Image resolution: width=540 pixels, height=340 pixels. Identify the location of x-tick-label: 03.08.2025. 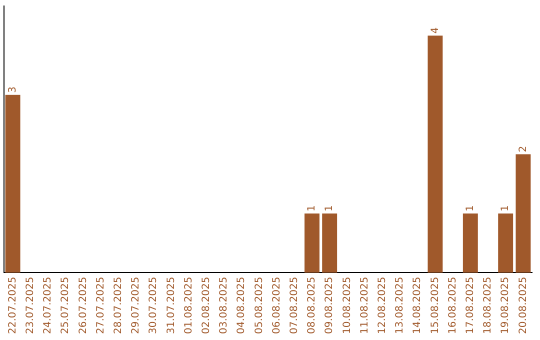
(224, 305).